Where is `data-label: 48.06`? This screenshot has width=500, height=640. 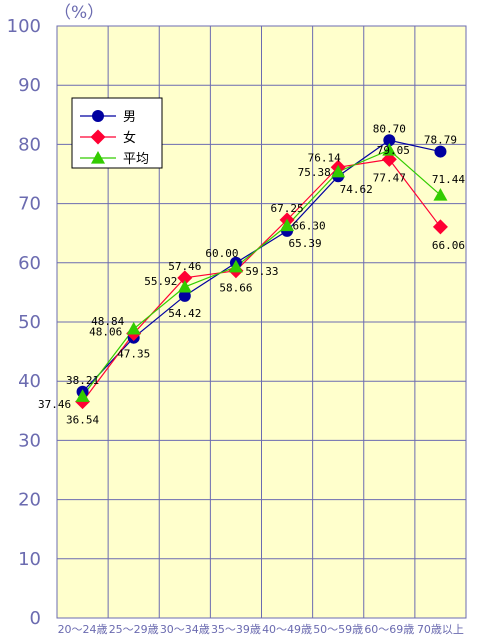 data-label: 48.06 is located at coordinates (105, 331).